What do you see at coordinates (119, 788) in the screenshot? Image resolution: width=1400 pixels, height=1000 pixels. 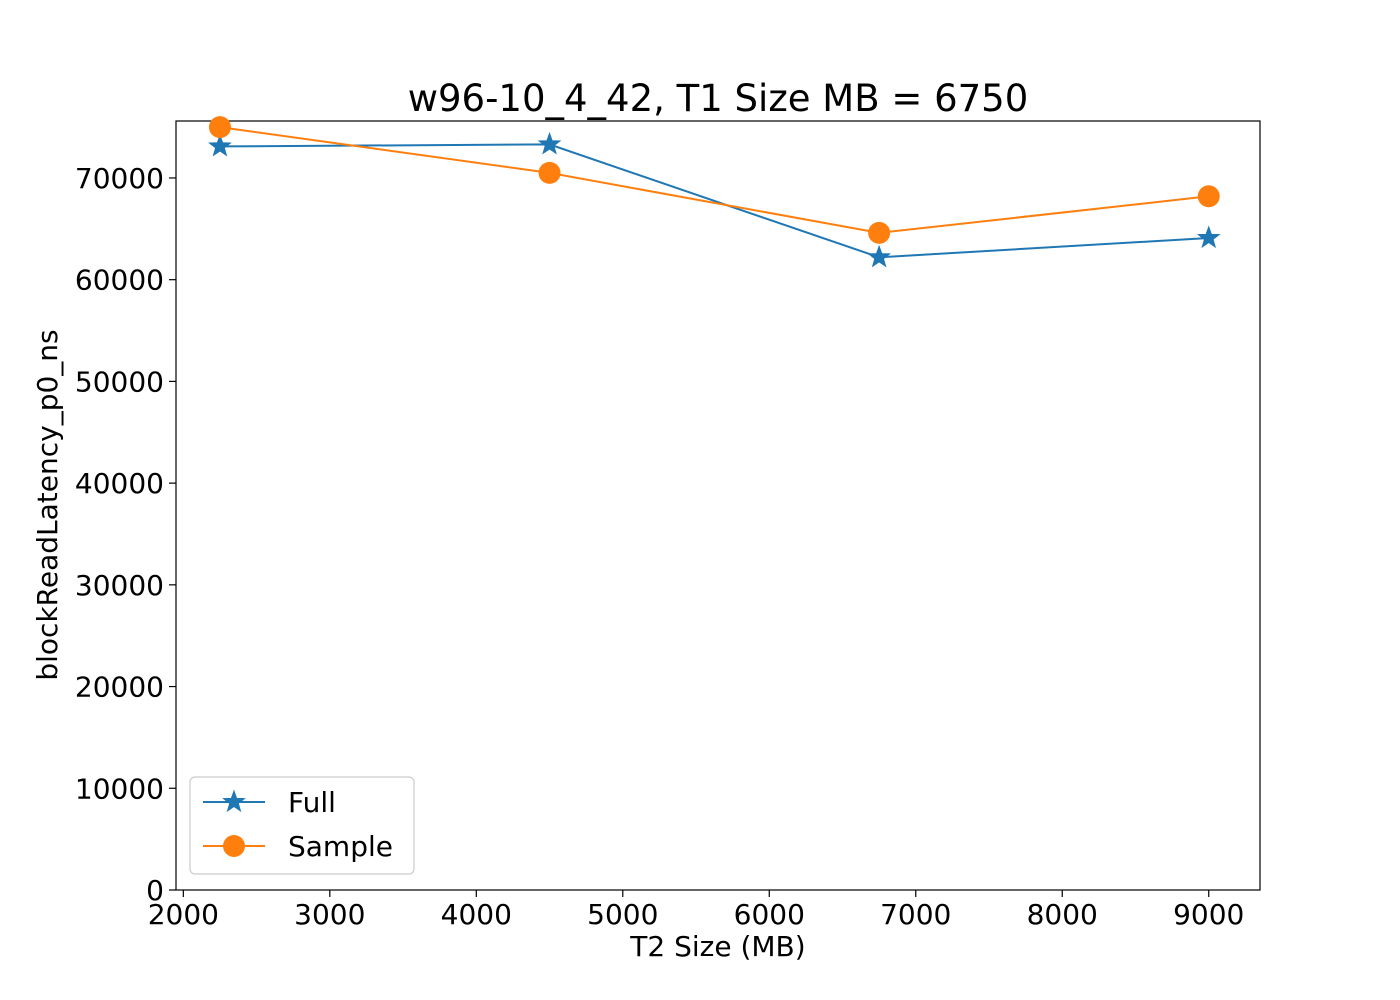 I see `y-tick-label: 10000` at bounding box center [119, 788].